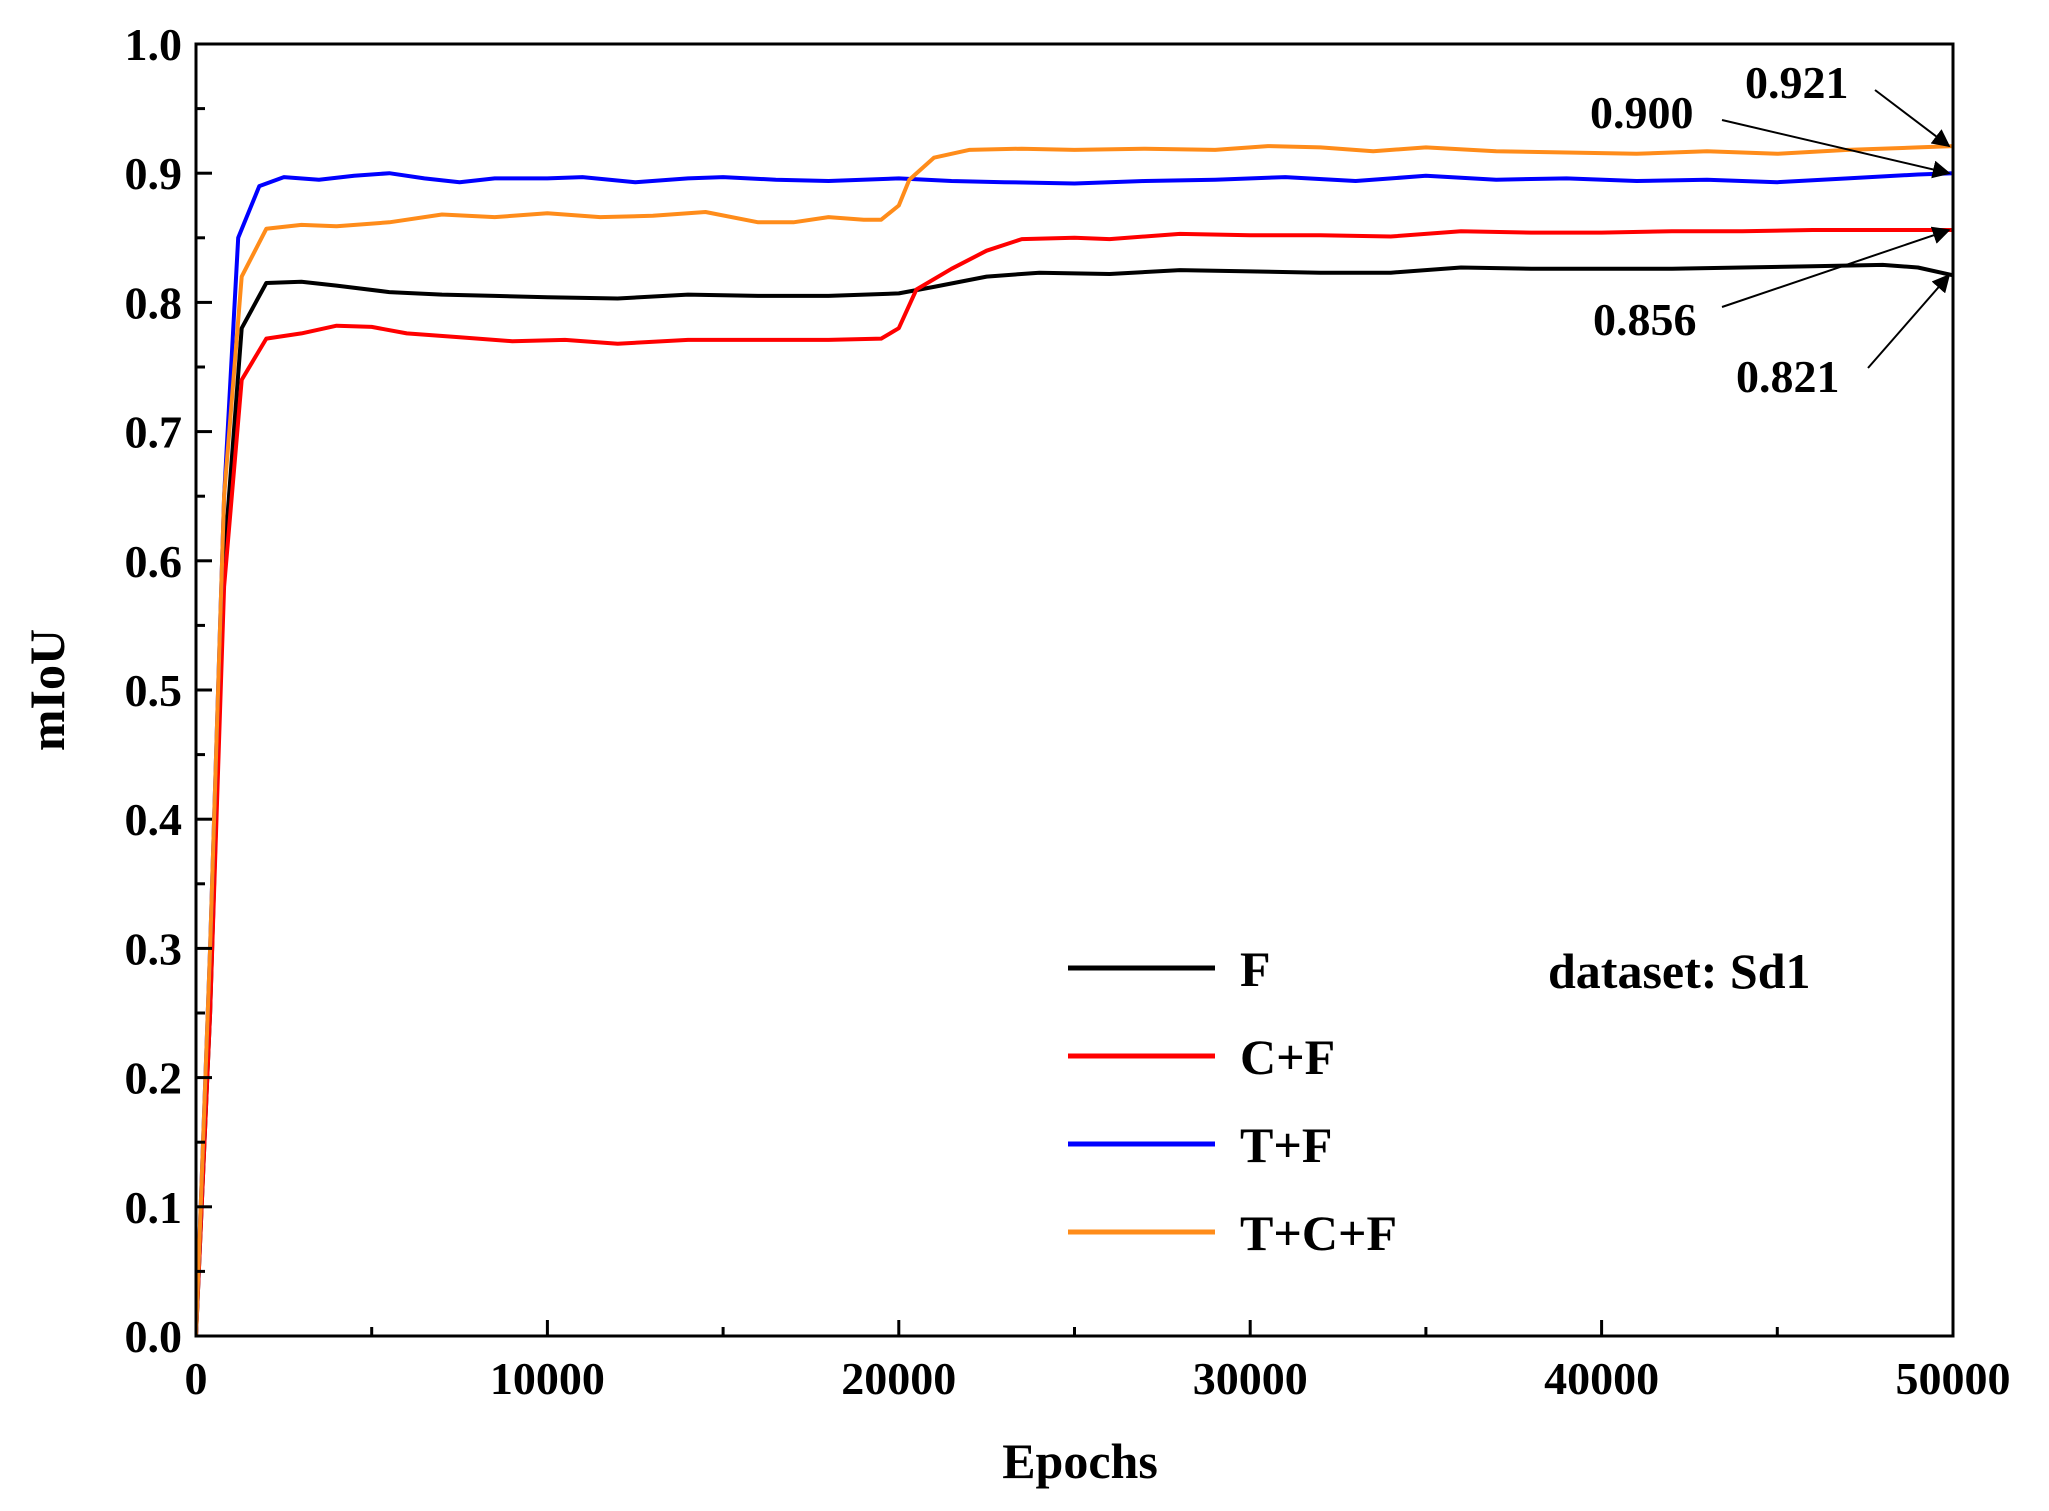 The width and height of the screenshot is (2049, 1511). I want to click on y-tick-label: 0.6, so click(154, 561).